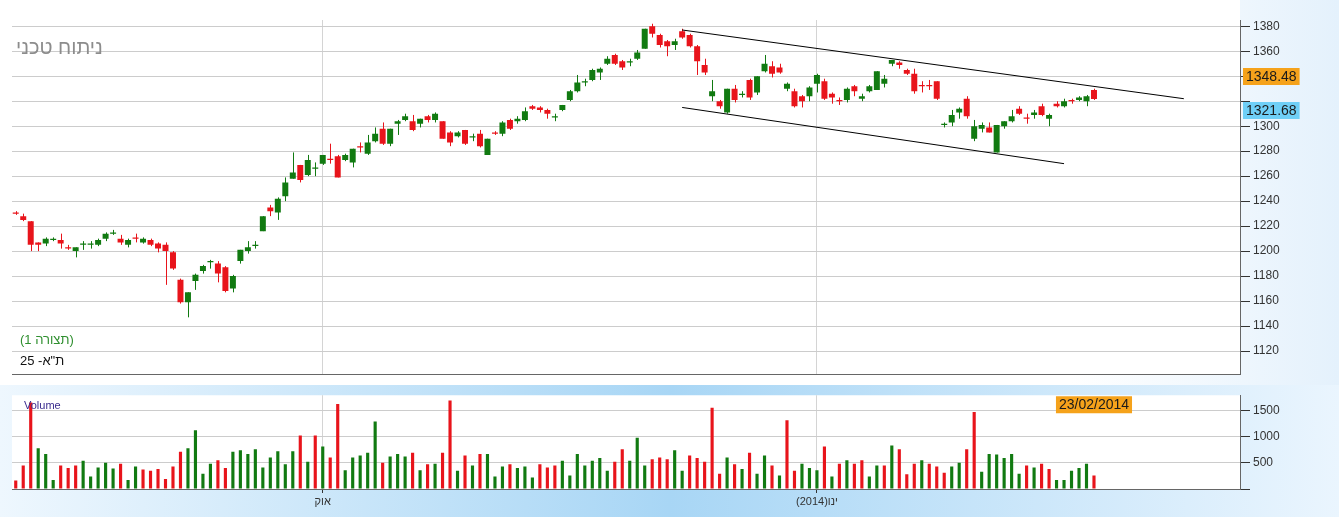 The width and height of the screenshot is (1339, 517). Describe the element at coordinates (1271, 109) in the screenshot. I see `text: 1321.68` at that location.